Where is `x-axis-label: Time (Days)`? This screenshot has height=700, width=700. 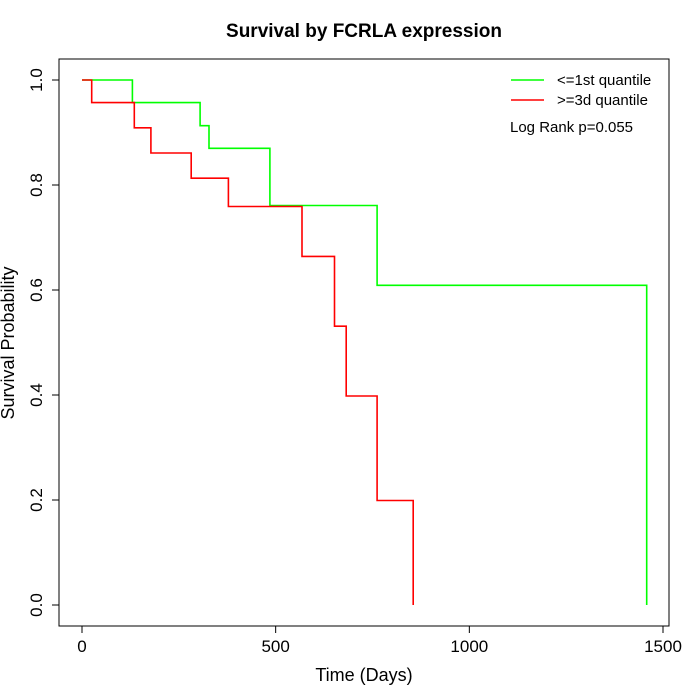
x-axis-label: Time (Days) is located at coordinates (363, 675).